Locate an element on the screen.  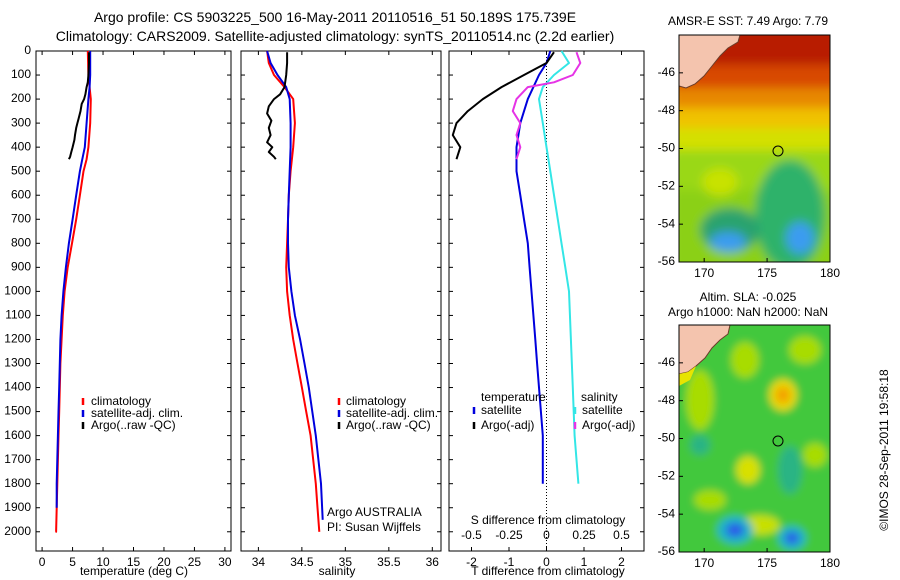
legend-label-t-satellite: satellite is located at coordinates (501, 410).